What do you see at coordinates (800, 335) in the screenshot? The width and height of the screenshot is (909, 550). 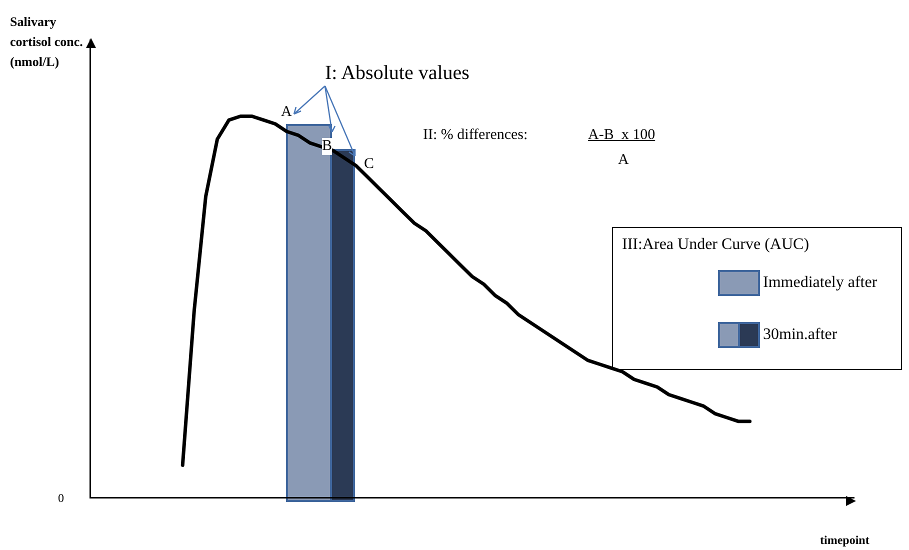 I see `annotation: 30min.after` at bounding box center [800, 335].